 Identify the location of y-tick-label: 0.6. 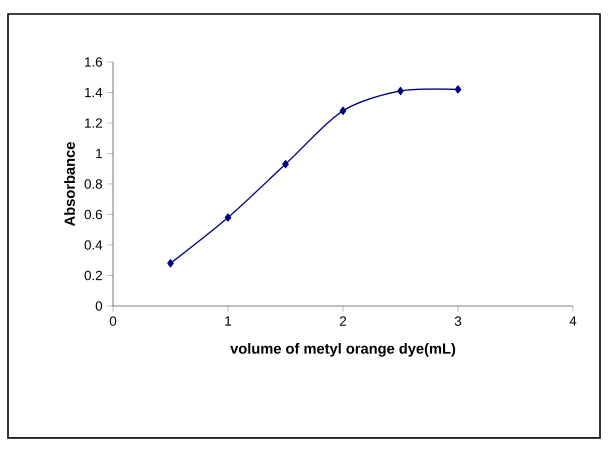
(93, 215).